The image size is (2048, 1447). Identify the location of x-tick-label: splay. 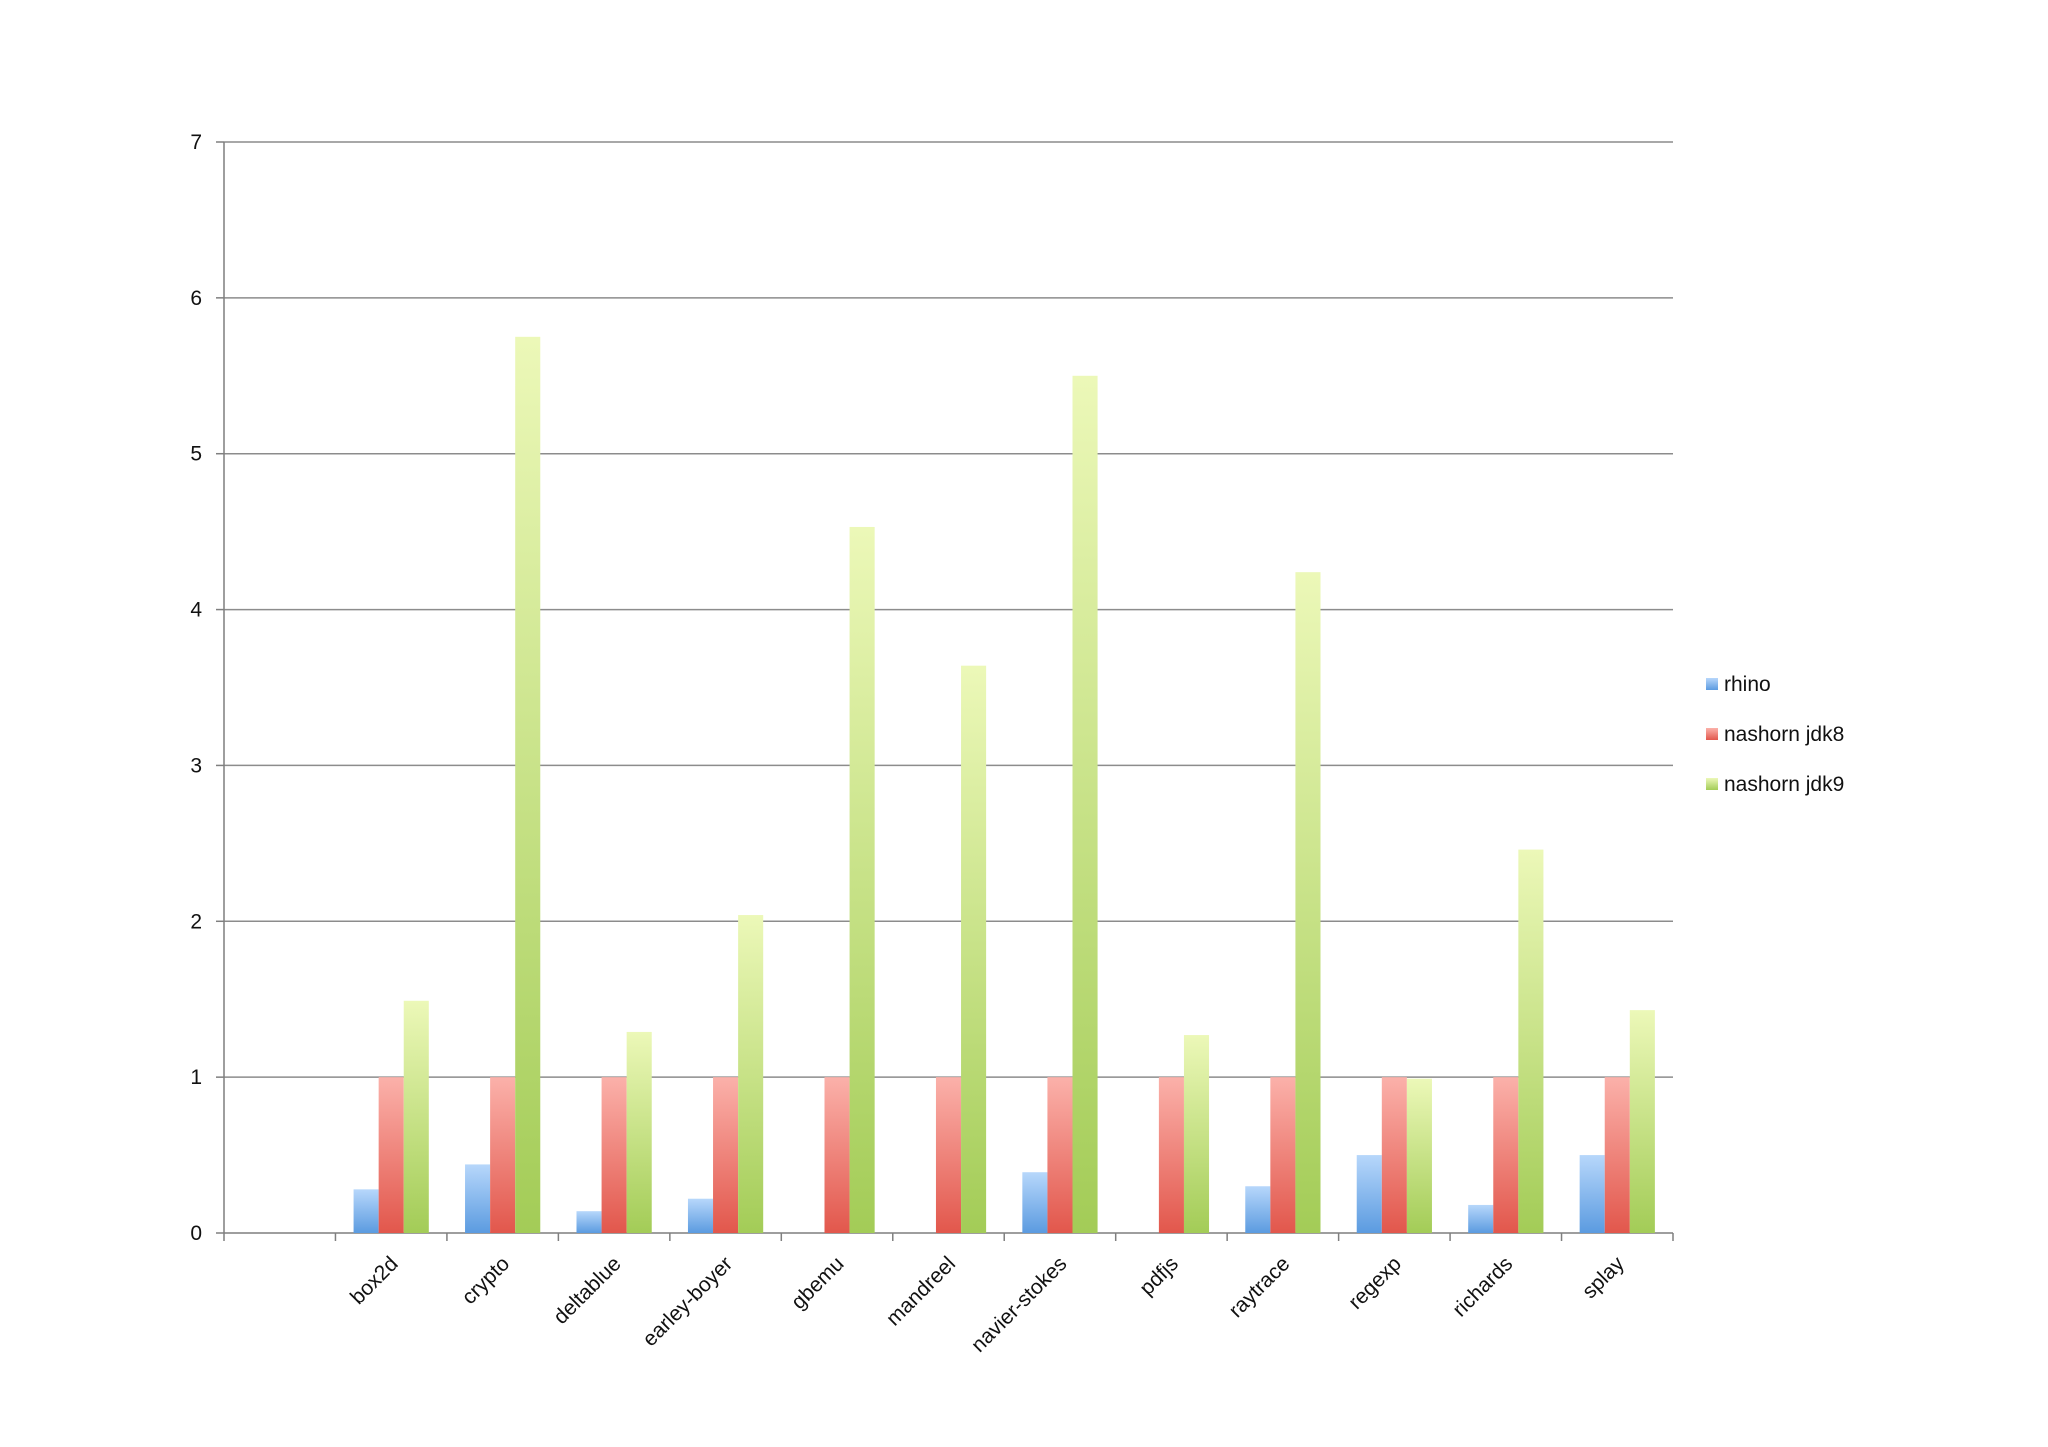
(1603, 1277).